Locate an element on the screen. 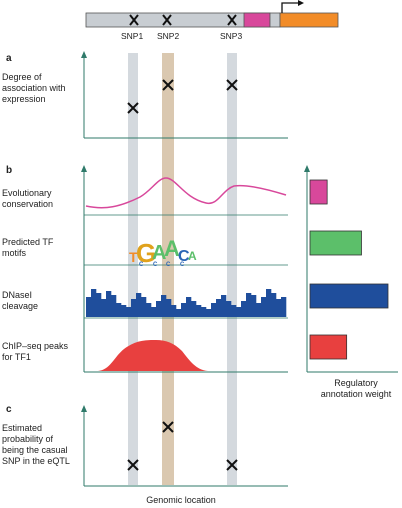 Image resolution: width=402 pixels, height=508 pixels. track-label-chipseq: ChIP–seq peaks for TF1 is located at coordinates (35, 351).